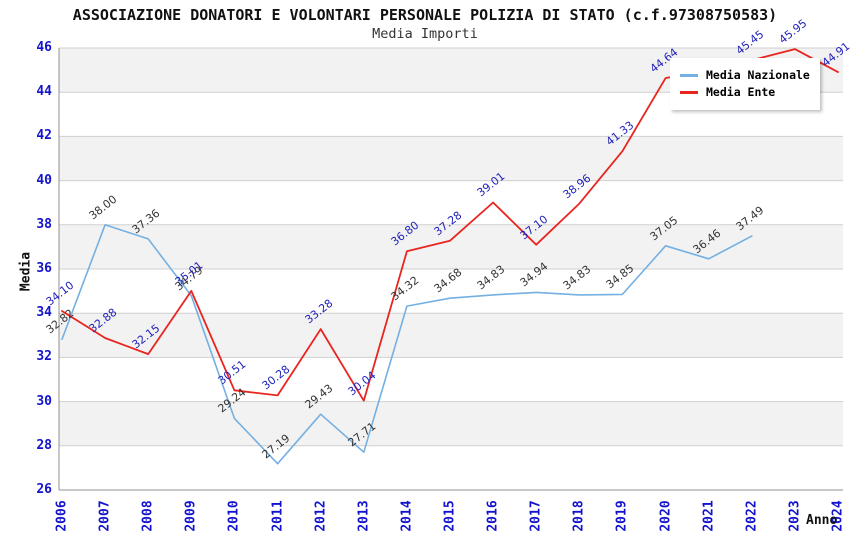 Image resolution: width=850 pixels, height=550 pixels. I want to click on legend-swatch-red-line, so click(689, 92).